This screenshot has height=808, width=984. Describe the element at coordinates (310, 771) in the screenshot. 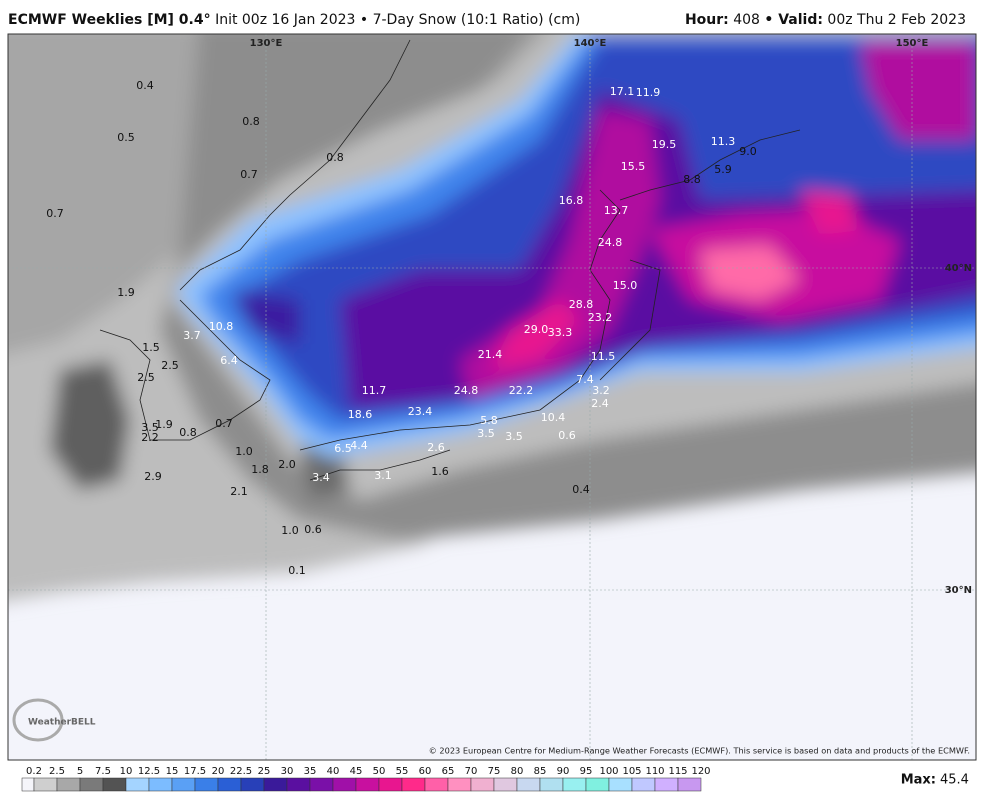

I see `colorbar-label: 35` at that location.